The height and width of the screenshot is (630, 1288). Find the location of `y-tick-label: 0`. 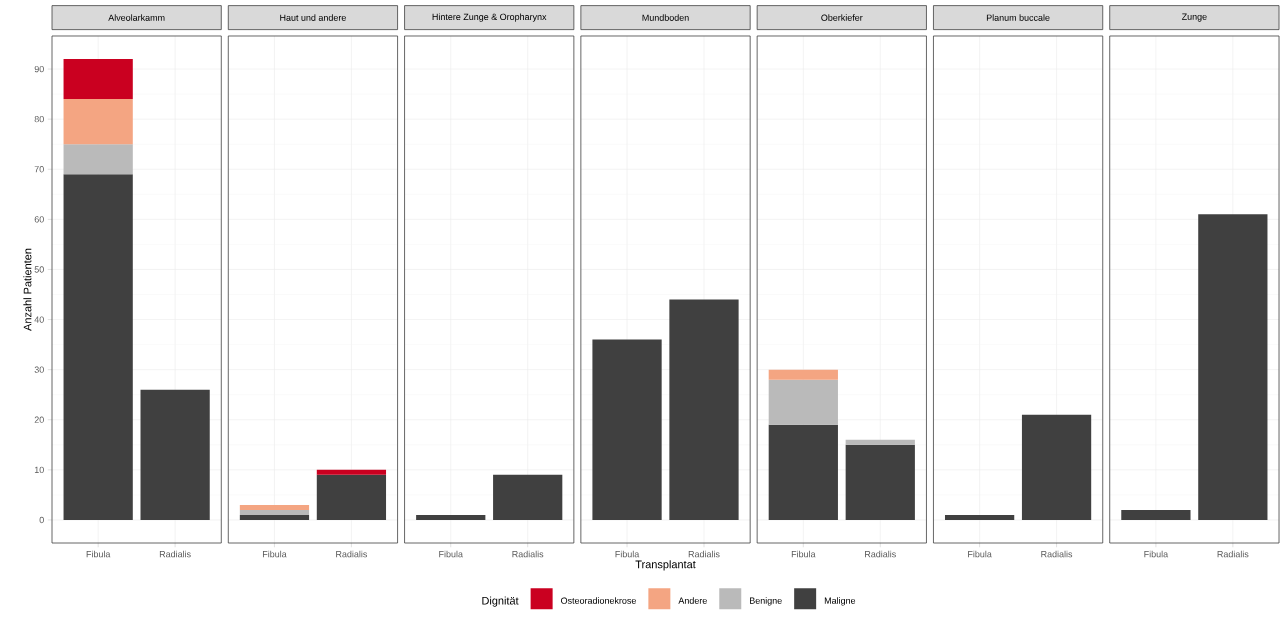

y-tick-label: 0 is located at coordinates (41, 520).